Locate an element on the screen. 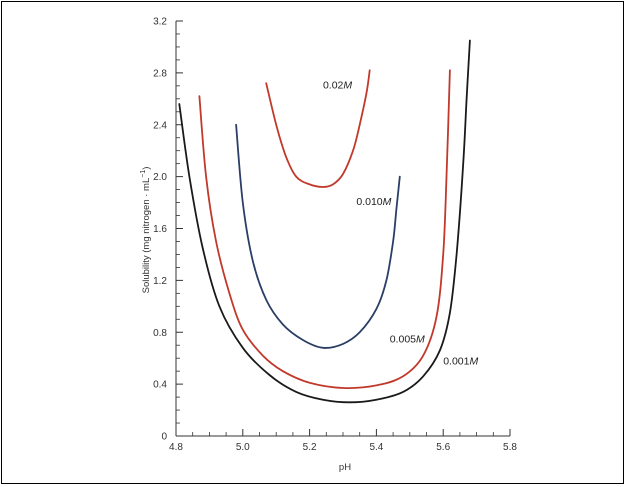 This screenshot has height=487, width=627. x-ticks: 4.8 5.0 5.2 5.4 5.6 5.8 is located at coordinates (343, 441).